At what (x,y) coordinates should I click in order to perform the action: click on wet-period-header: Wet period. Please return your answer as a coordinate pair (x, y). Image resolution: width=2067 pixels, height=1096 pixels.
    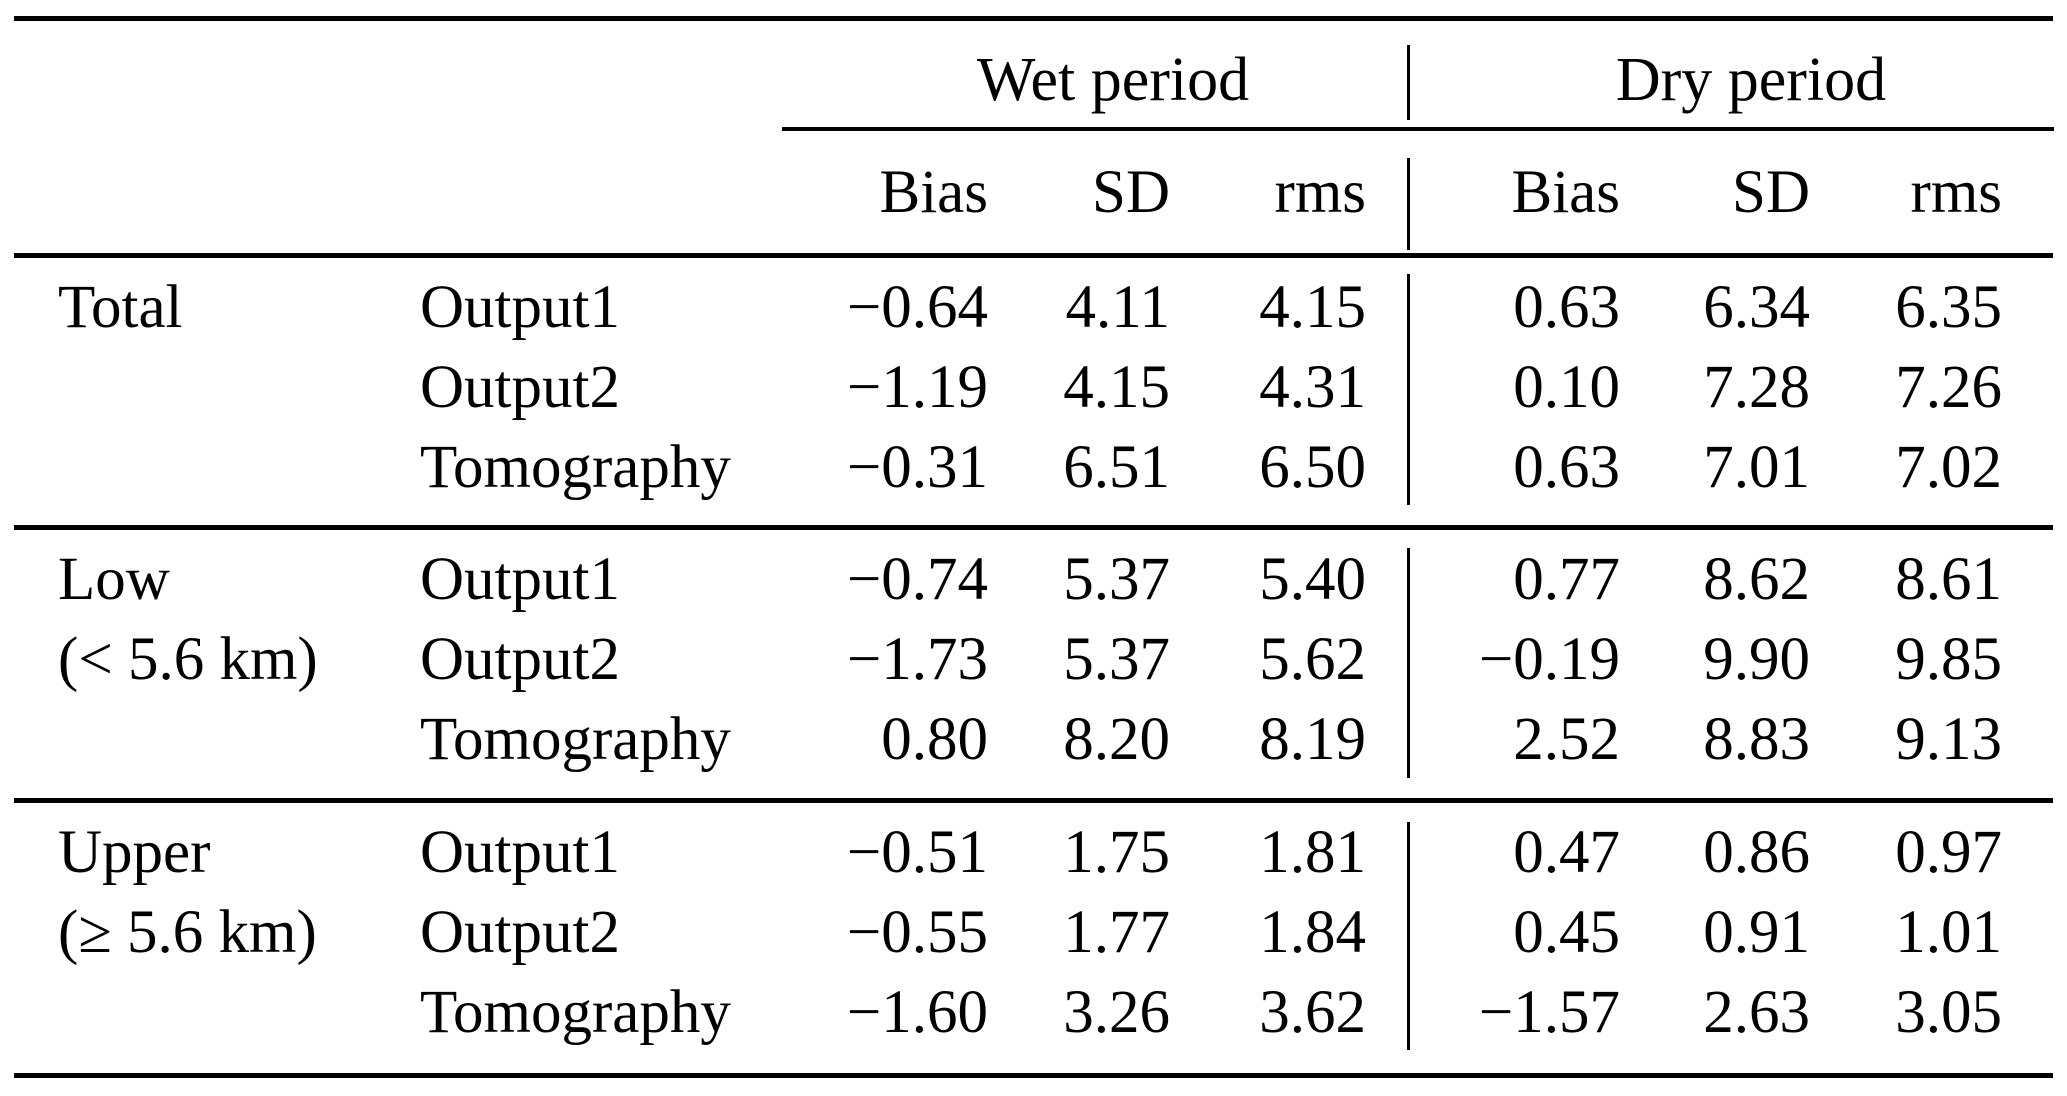
    Looking at the image, I should click on (1113, 80).